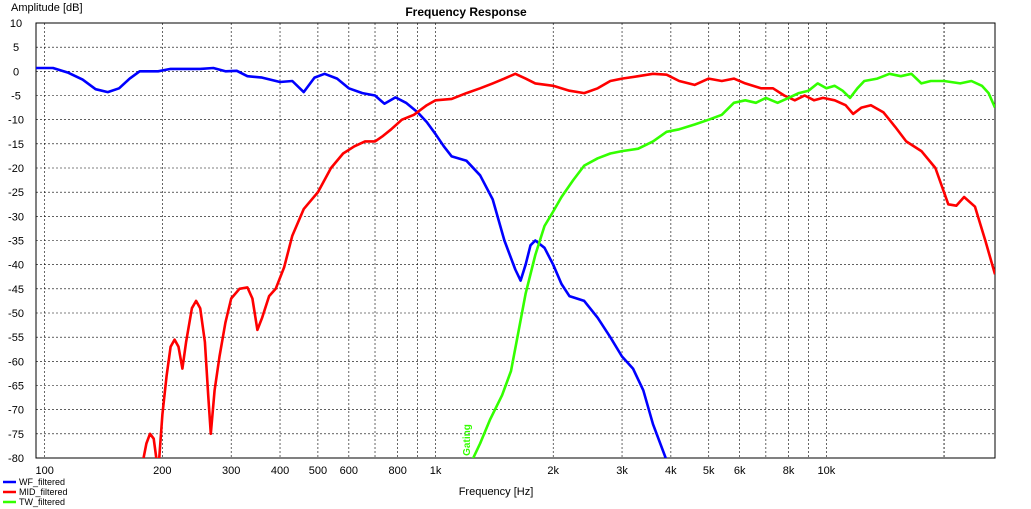  I want to click on x-tick-label: 200, so click(162, 471).